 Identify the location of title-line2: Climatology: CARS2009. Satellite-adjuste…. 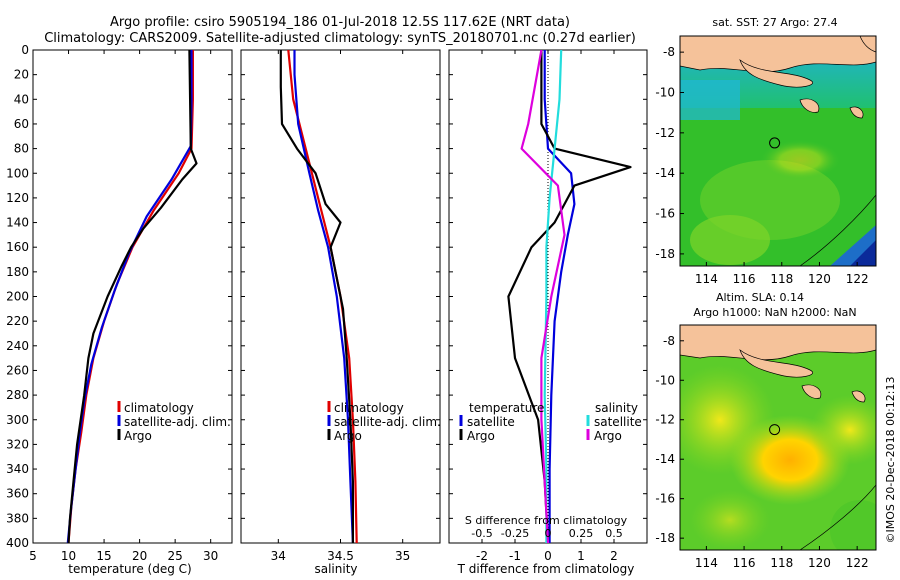
(340, 38).